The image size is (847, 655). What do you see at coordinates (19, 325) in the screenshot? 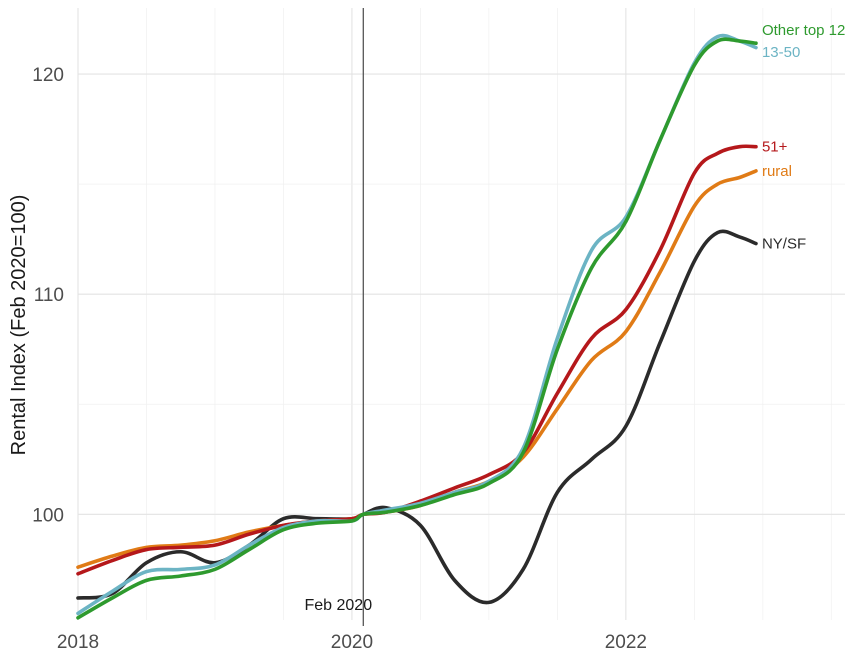
I see `y-axis-label: Rental Index (Feb 2020=100)` at bounding box center [19, 325].